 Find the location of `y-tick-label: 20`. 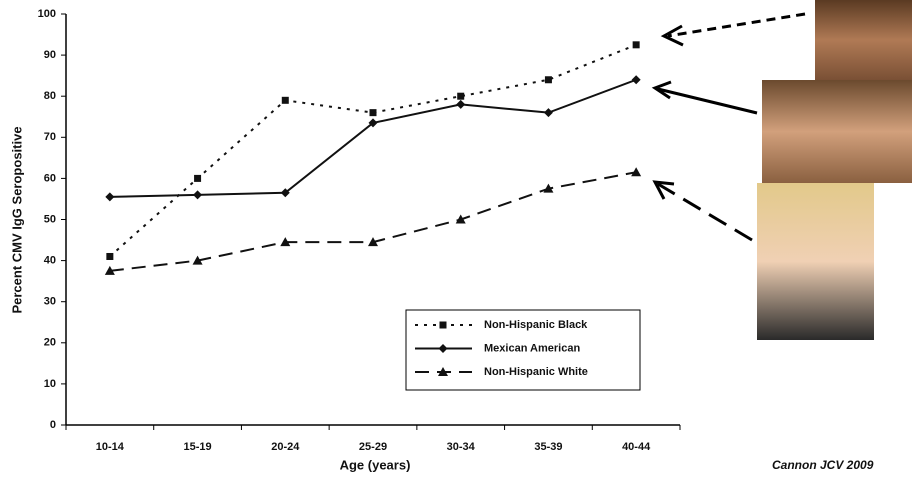

y-tick-label: 20 is located at coordinates (50, 343).